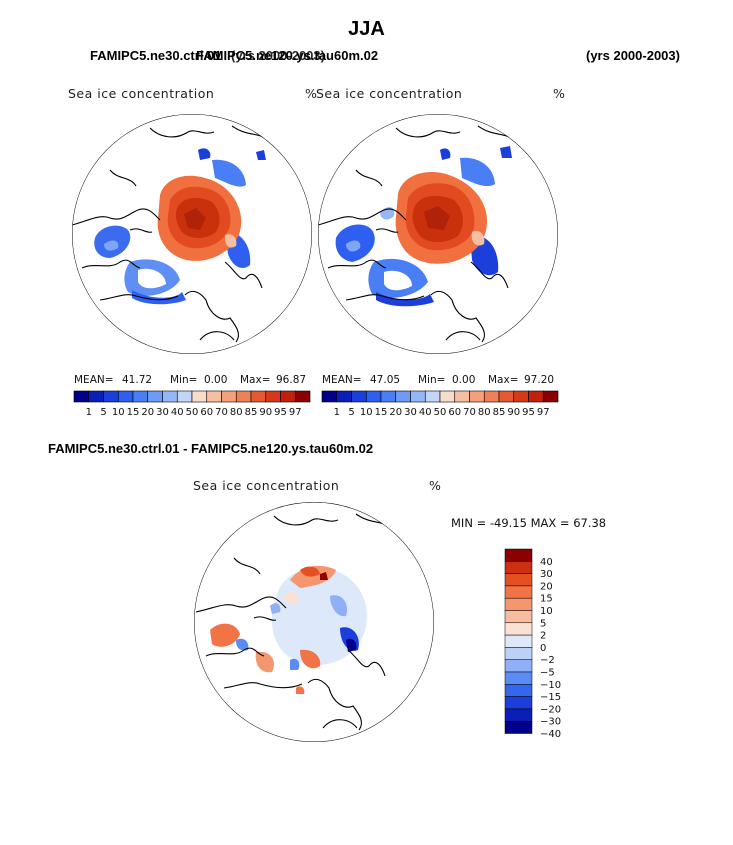 This screenshot has width=733, height=845. I want to click on right-colorbar-tick-label: 97, so click(543, 412).